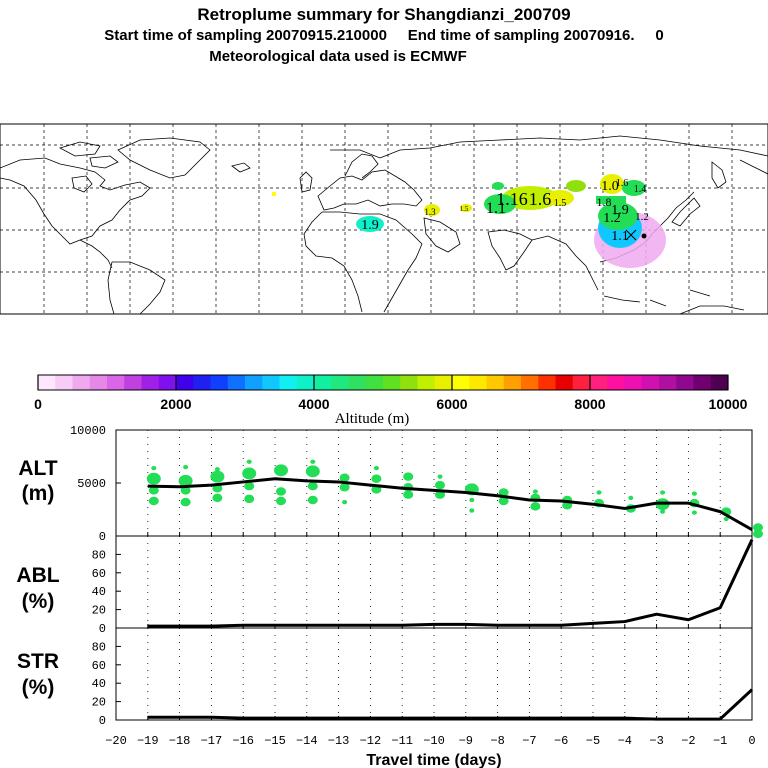  What do you see at coordinates (640, 189) in the screenshot?
I see `plume-label: 1.4` at bounding box center [640, 189].